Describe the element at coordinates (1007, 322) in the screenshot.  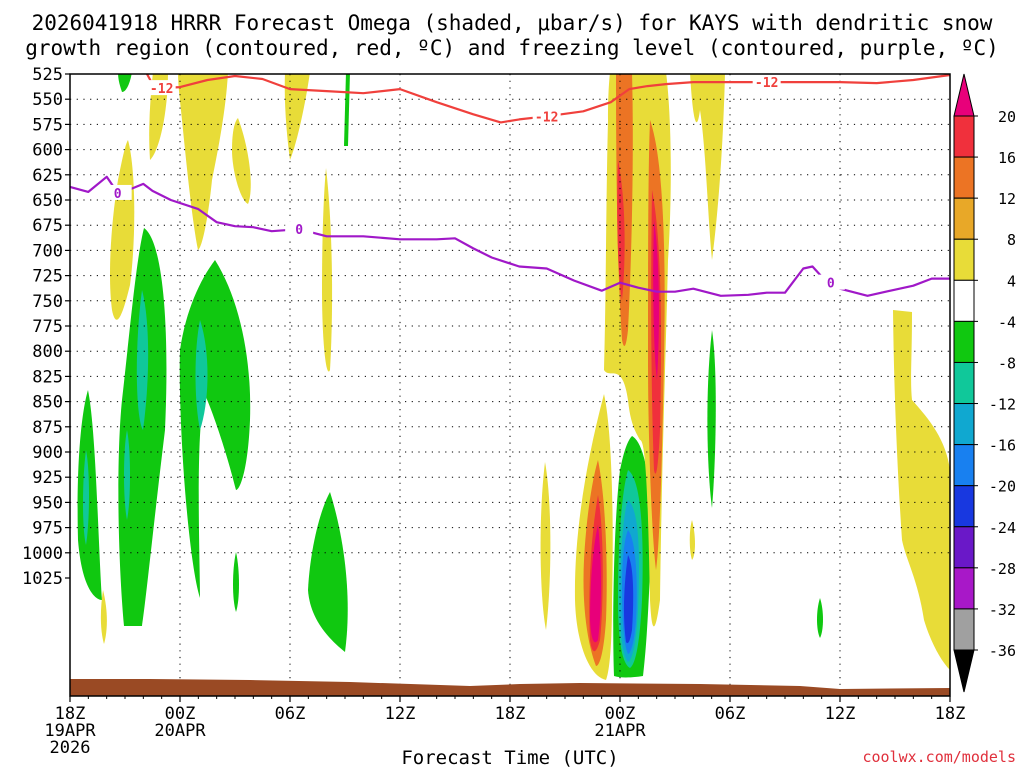
I see `colorbar-label: -4` at that location.